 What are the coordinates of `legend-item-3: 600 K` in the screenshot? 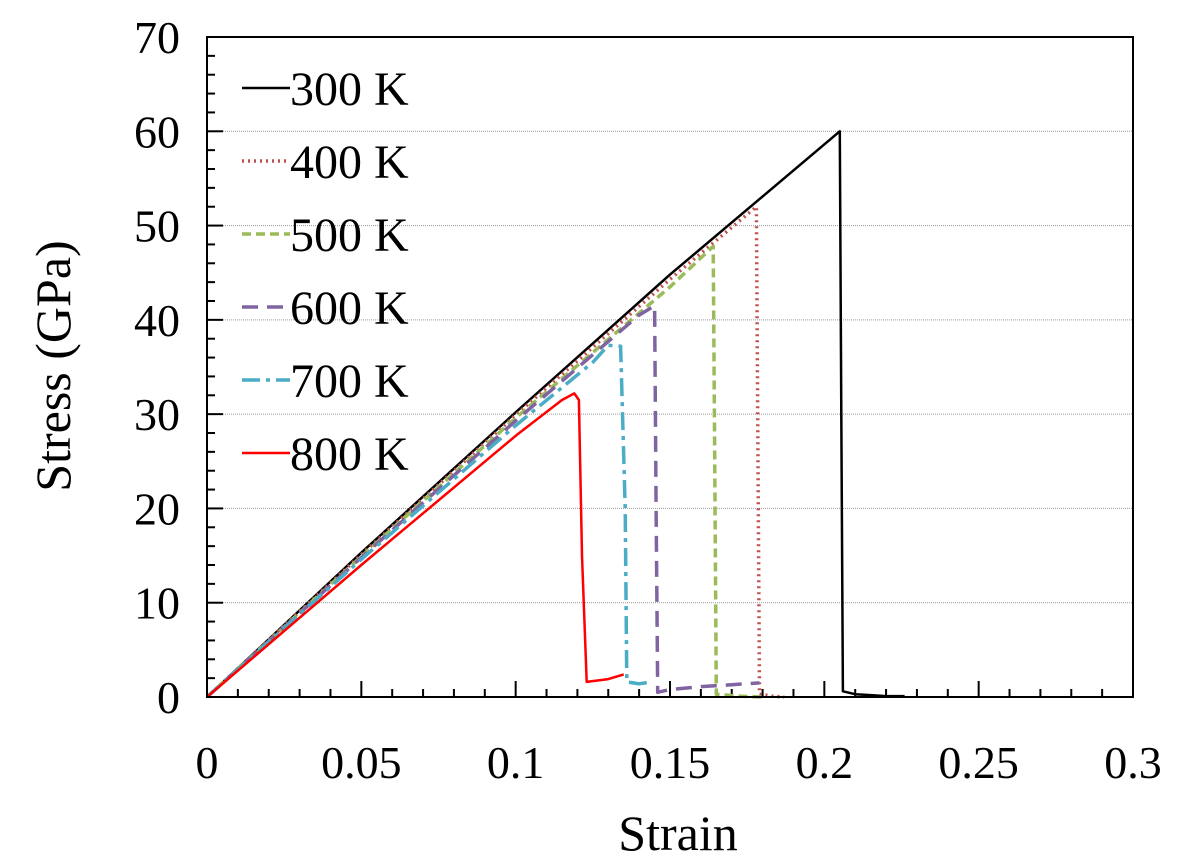 It's located at (325, 308).